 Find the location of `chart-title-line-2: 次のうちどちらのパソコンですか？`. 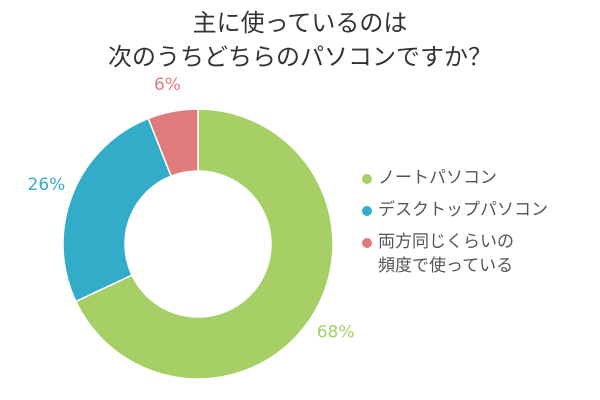

chart-title-line-2: 次のうちどちらのパソコンですか？ is located at coordinates (300, 57).